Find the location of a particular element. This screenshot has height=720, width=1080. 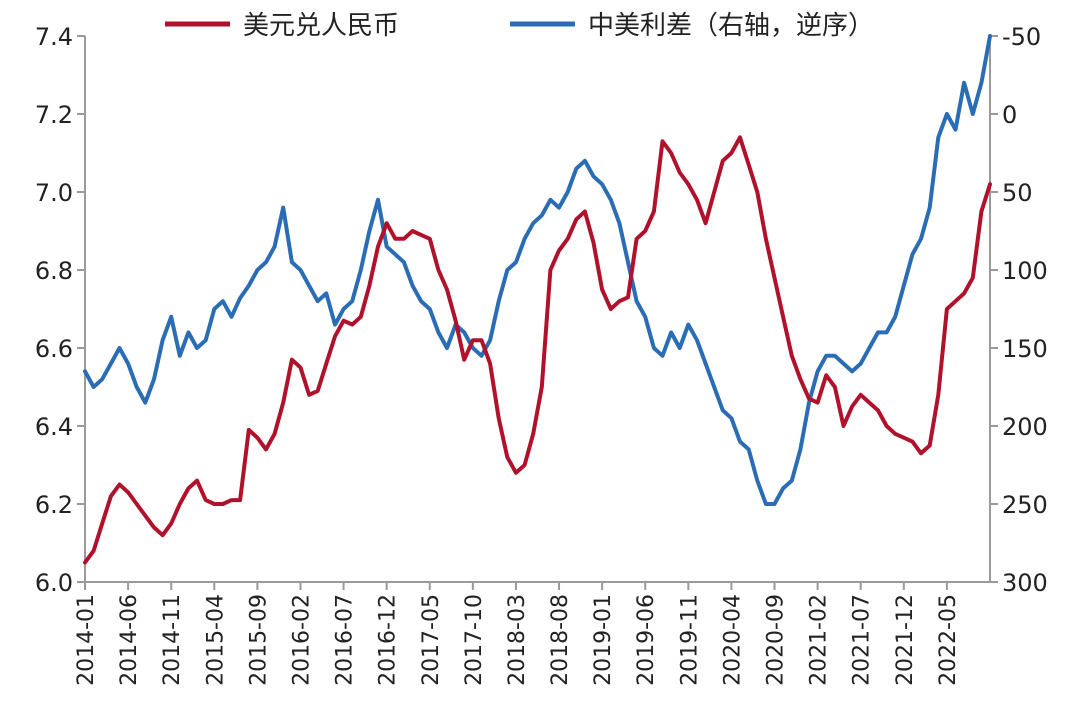

x-tick-label: 2020-04 is located at coordinates (732, 640).